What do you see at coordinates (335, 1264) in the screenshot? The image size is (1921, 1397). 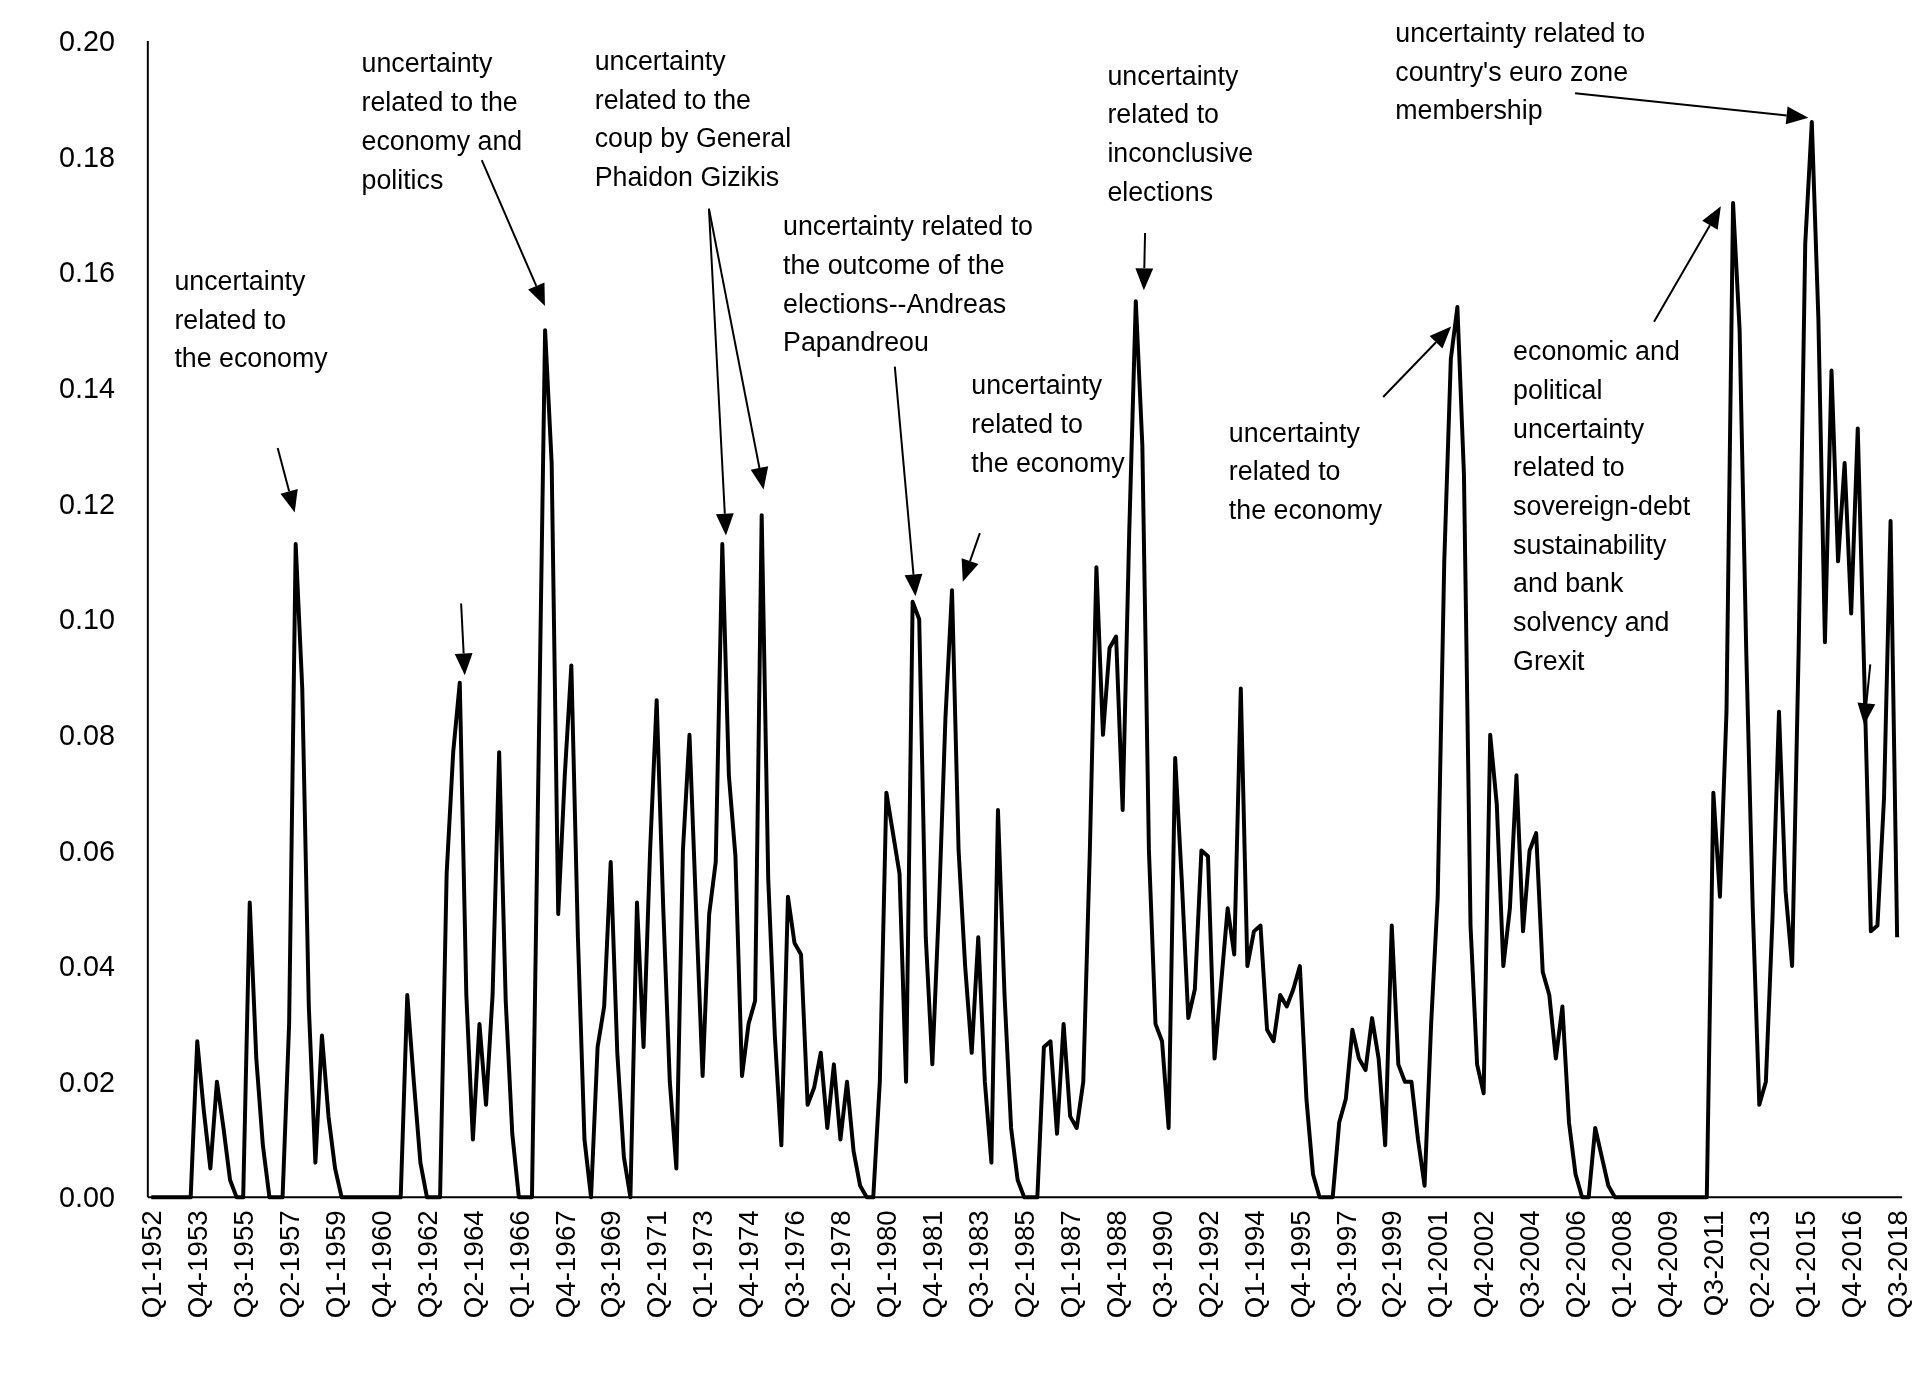 I see `x-tick-label: Q1-1959` at bounding box center [335, 1264].